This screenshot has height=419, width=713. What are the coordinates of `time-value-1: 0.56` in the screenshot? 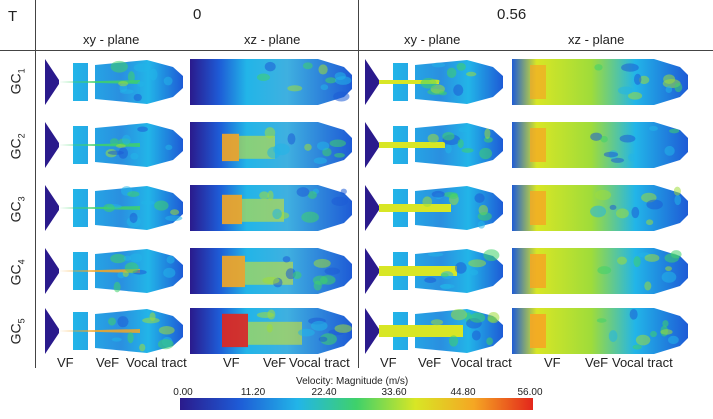 It's located at (512, 14).